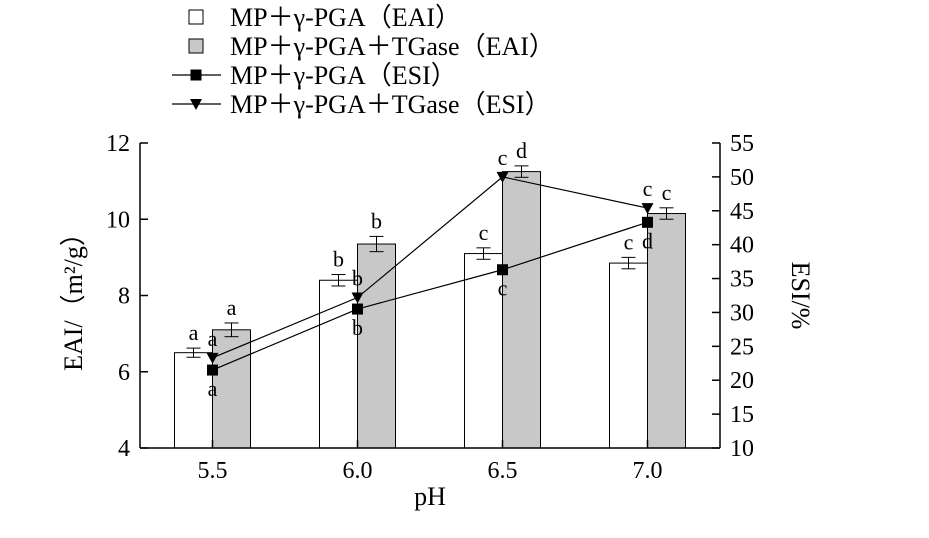 The height and width of the screenshot is (538, 929). What do you see at coordinates (390, 104) in the screenshot?
I see `legend-label: MP＋γ-PGA＋TGase（ESI）` at bounding box center [390, 104].